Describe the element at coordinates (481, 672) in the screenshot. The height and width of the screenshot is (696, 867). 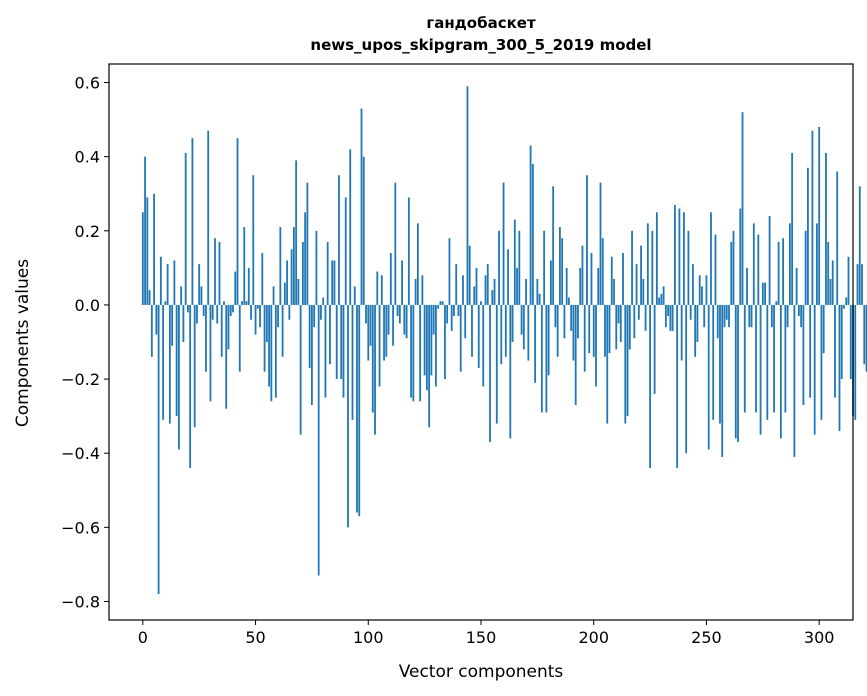
I see `x-axis-label: Vector components` at that location.